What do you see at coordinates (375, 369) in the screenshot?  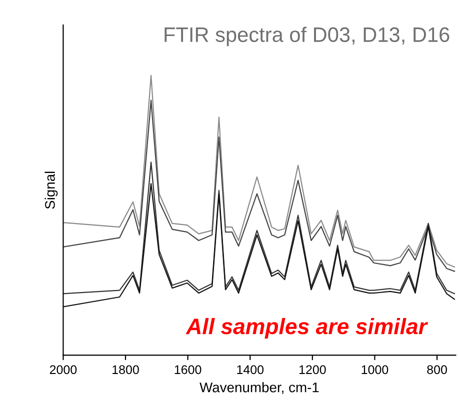 I see `x-tick-label: 1000` at bounding box center [375, 369].